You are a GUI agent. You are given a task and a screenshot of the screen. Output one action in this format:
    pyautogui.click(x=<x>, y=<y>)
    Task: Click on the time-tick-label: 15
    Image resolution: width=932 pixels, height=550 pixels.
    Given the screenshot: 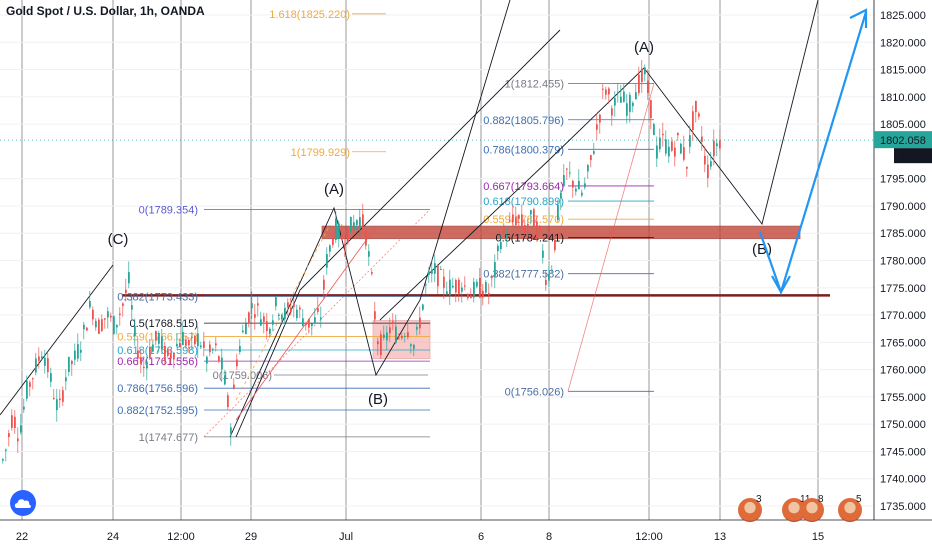 What is the action you would take?
    pyautogui.click(x=818, y=537)
    